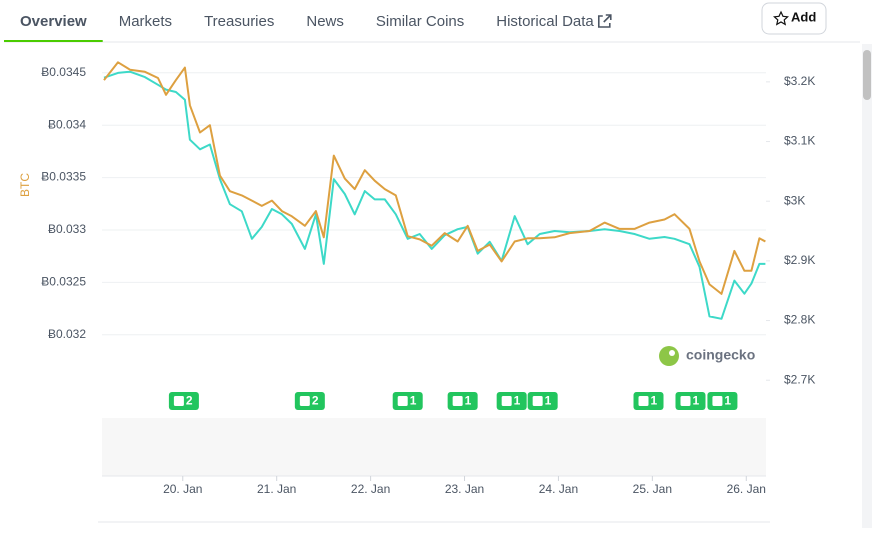  What do you see at coordinates (420, 21) in the screenshot?
I see `tab: Similar Coins` at bounding box center [420, 21].